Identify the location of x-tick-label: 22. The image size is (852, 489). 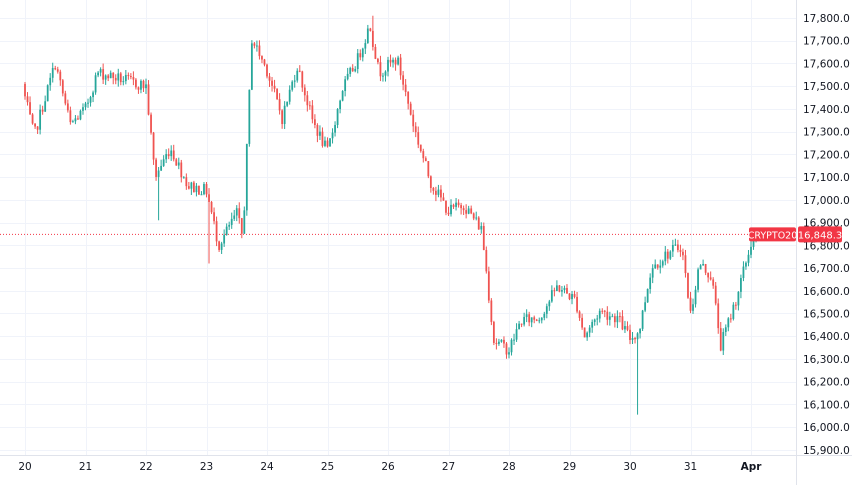
(145, 467).